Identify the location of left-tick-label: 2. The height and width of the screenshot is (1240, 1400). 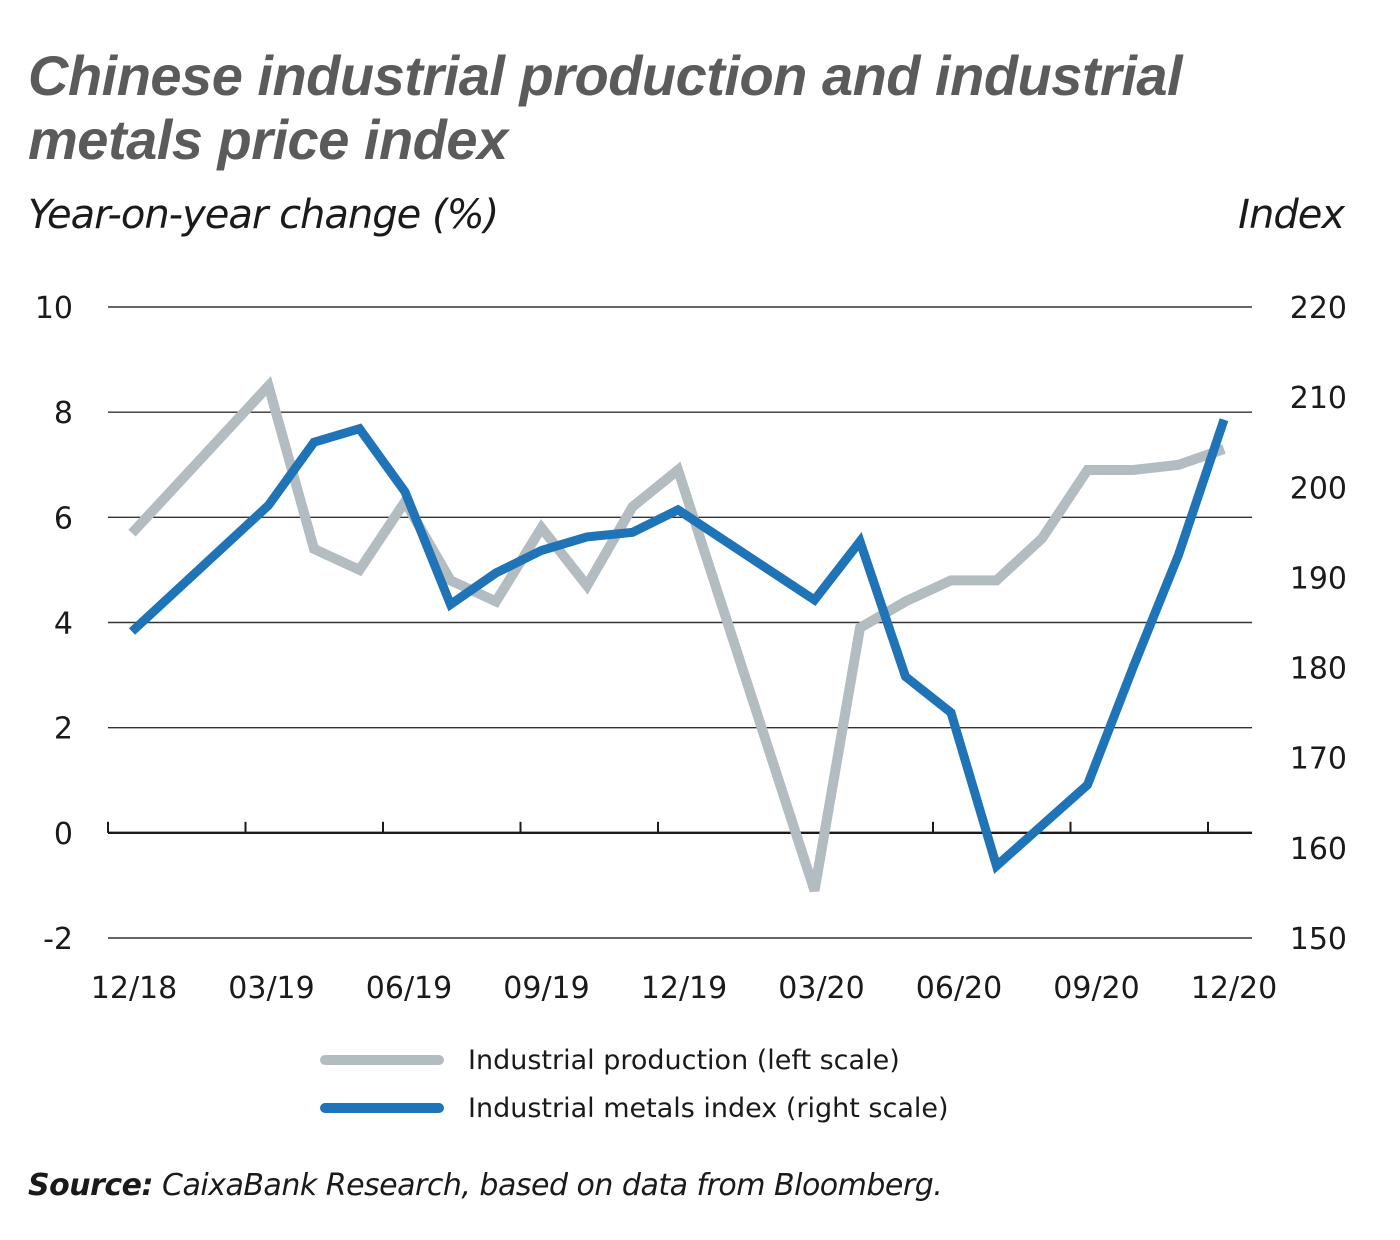
(63, 729).